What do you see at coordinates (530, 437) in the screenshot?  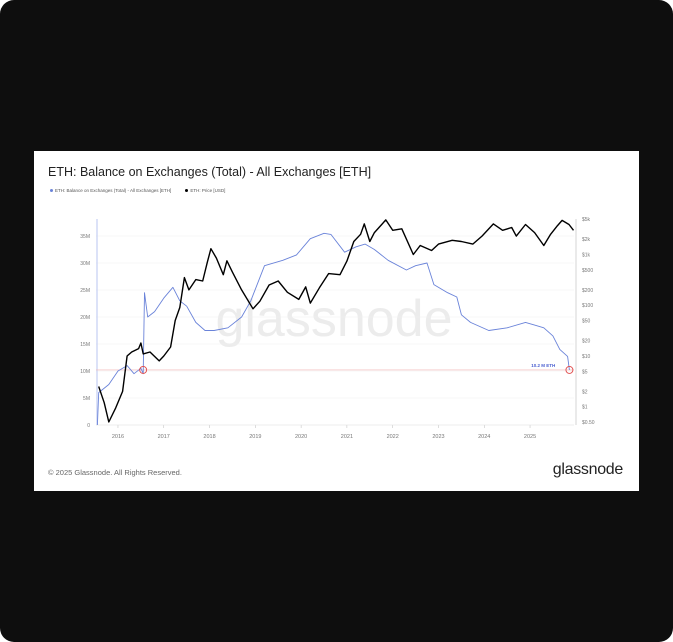 I see `x-tick-label: 2025` at bounding box center [530, 437].